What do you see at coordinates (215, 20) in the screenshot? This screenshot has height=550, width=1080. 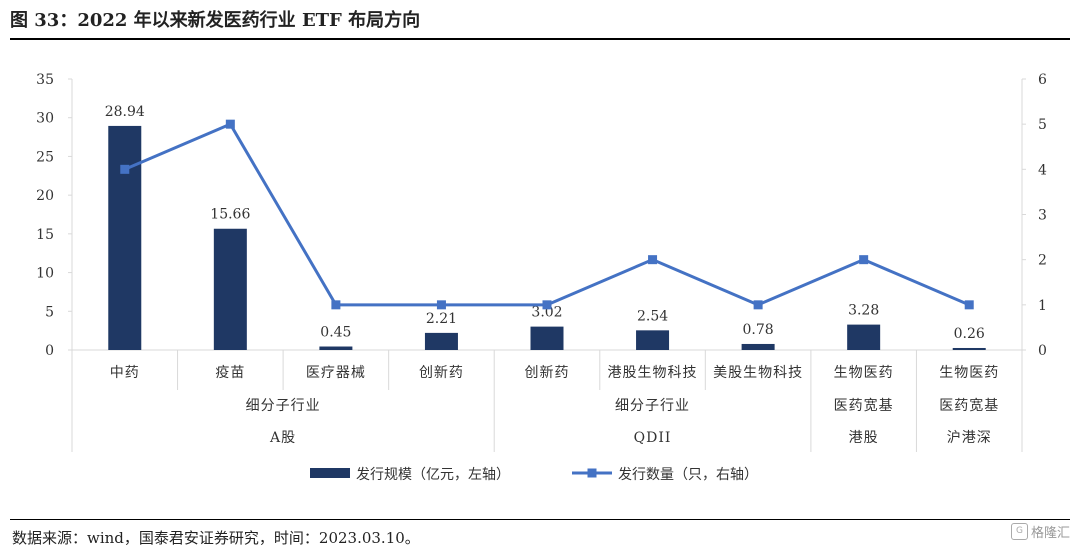 I see `figure-title: 图 33：2022 年以来新发医药行业 ETF 布局方向` at bounding box center [215, 20].